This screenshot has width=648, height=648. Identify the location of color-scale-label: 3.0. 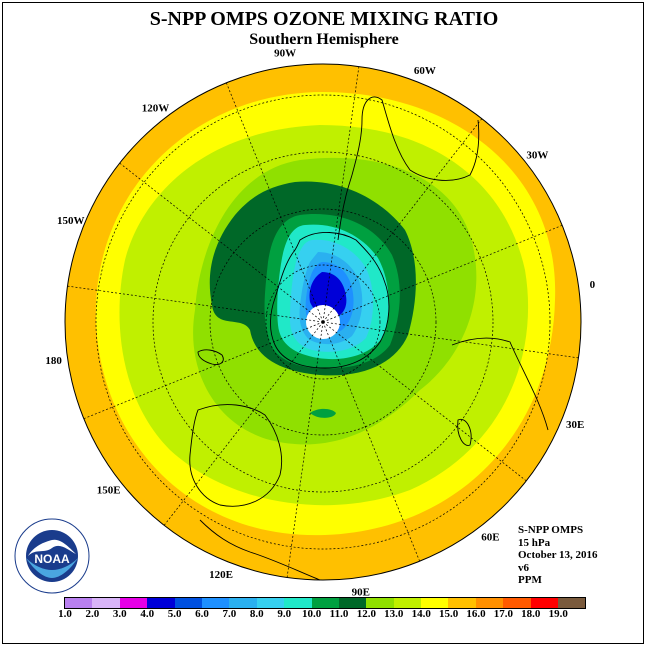
(119, 614).